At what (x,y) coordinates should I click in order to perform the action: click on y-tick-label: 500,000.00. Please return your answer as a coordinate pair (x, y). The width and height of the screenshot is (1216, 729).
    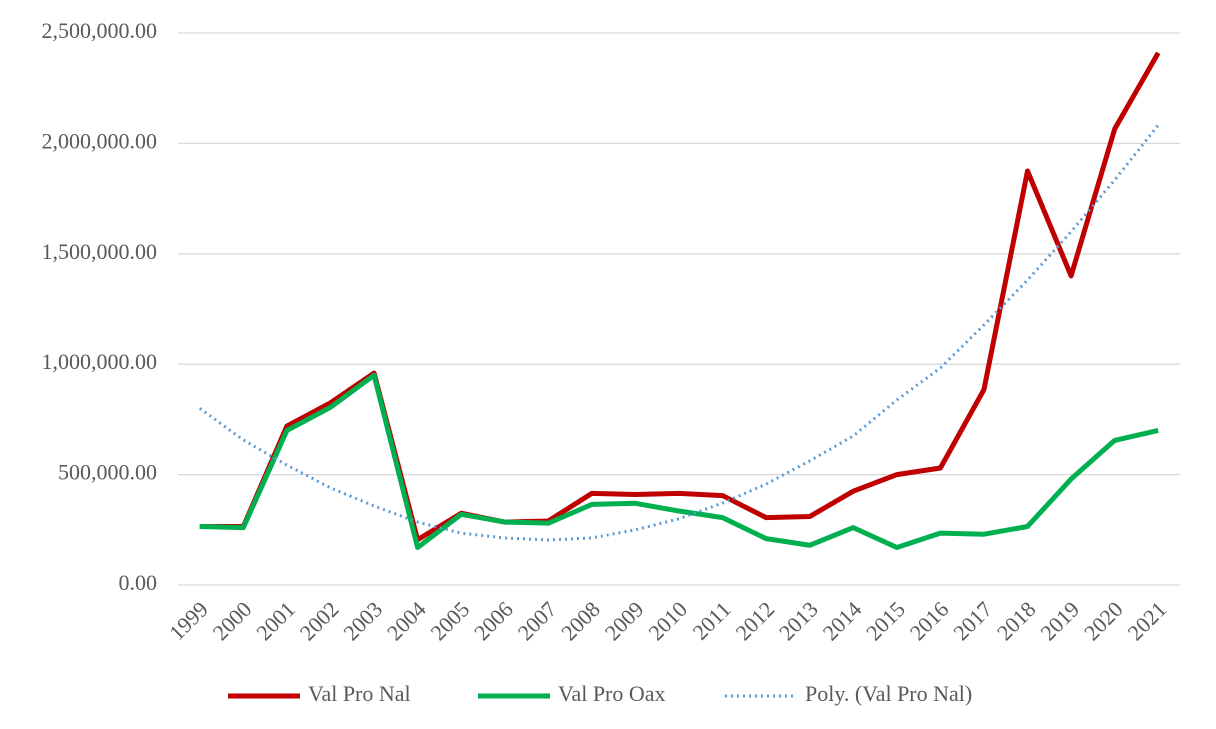
    Looking at the image, I should click on (107, 472).